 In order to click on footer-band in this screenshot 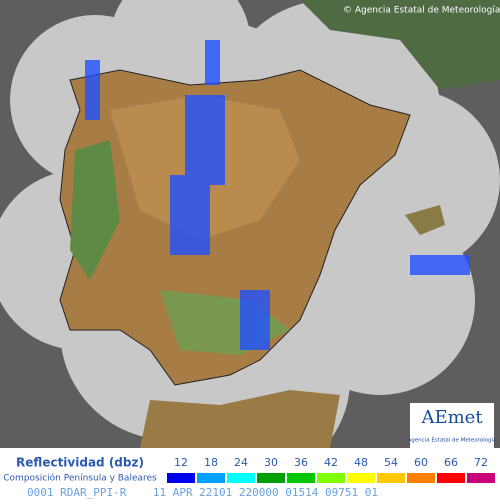, I will do `click(250, 492)`.